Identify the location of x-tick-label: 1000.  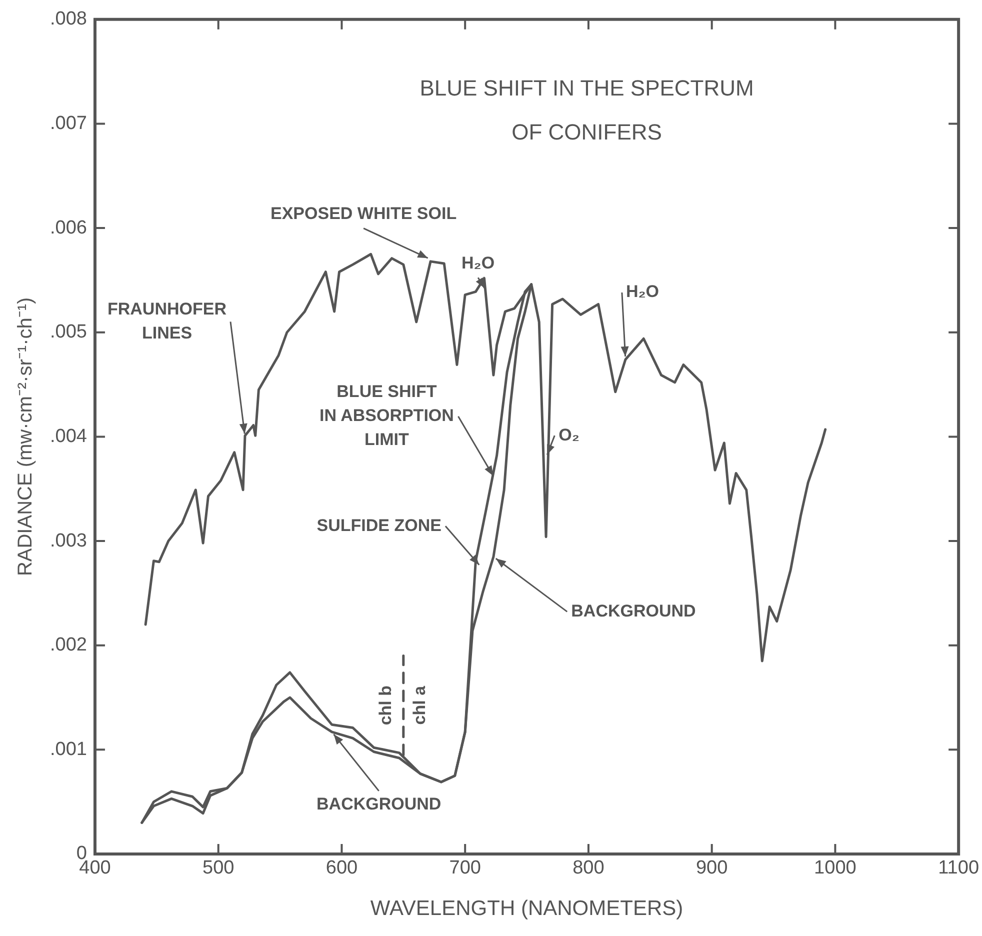
(835, 868).